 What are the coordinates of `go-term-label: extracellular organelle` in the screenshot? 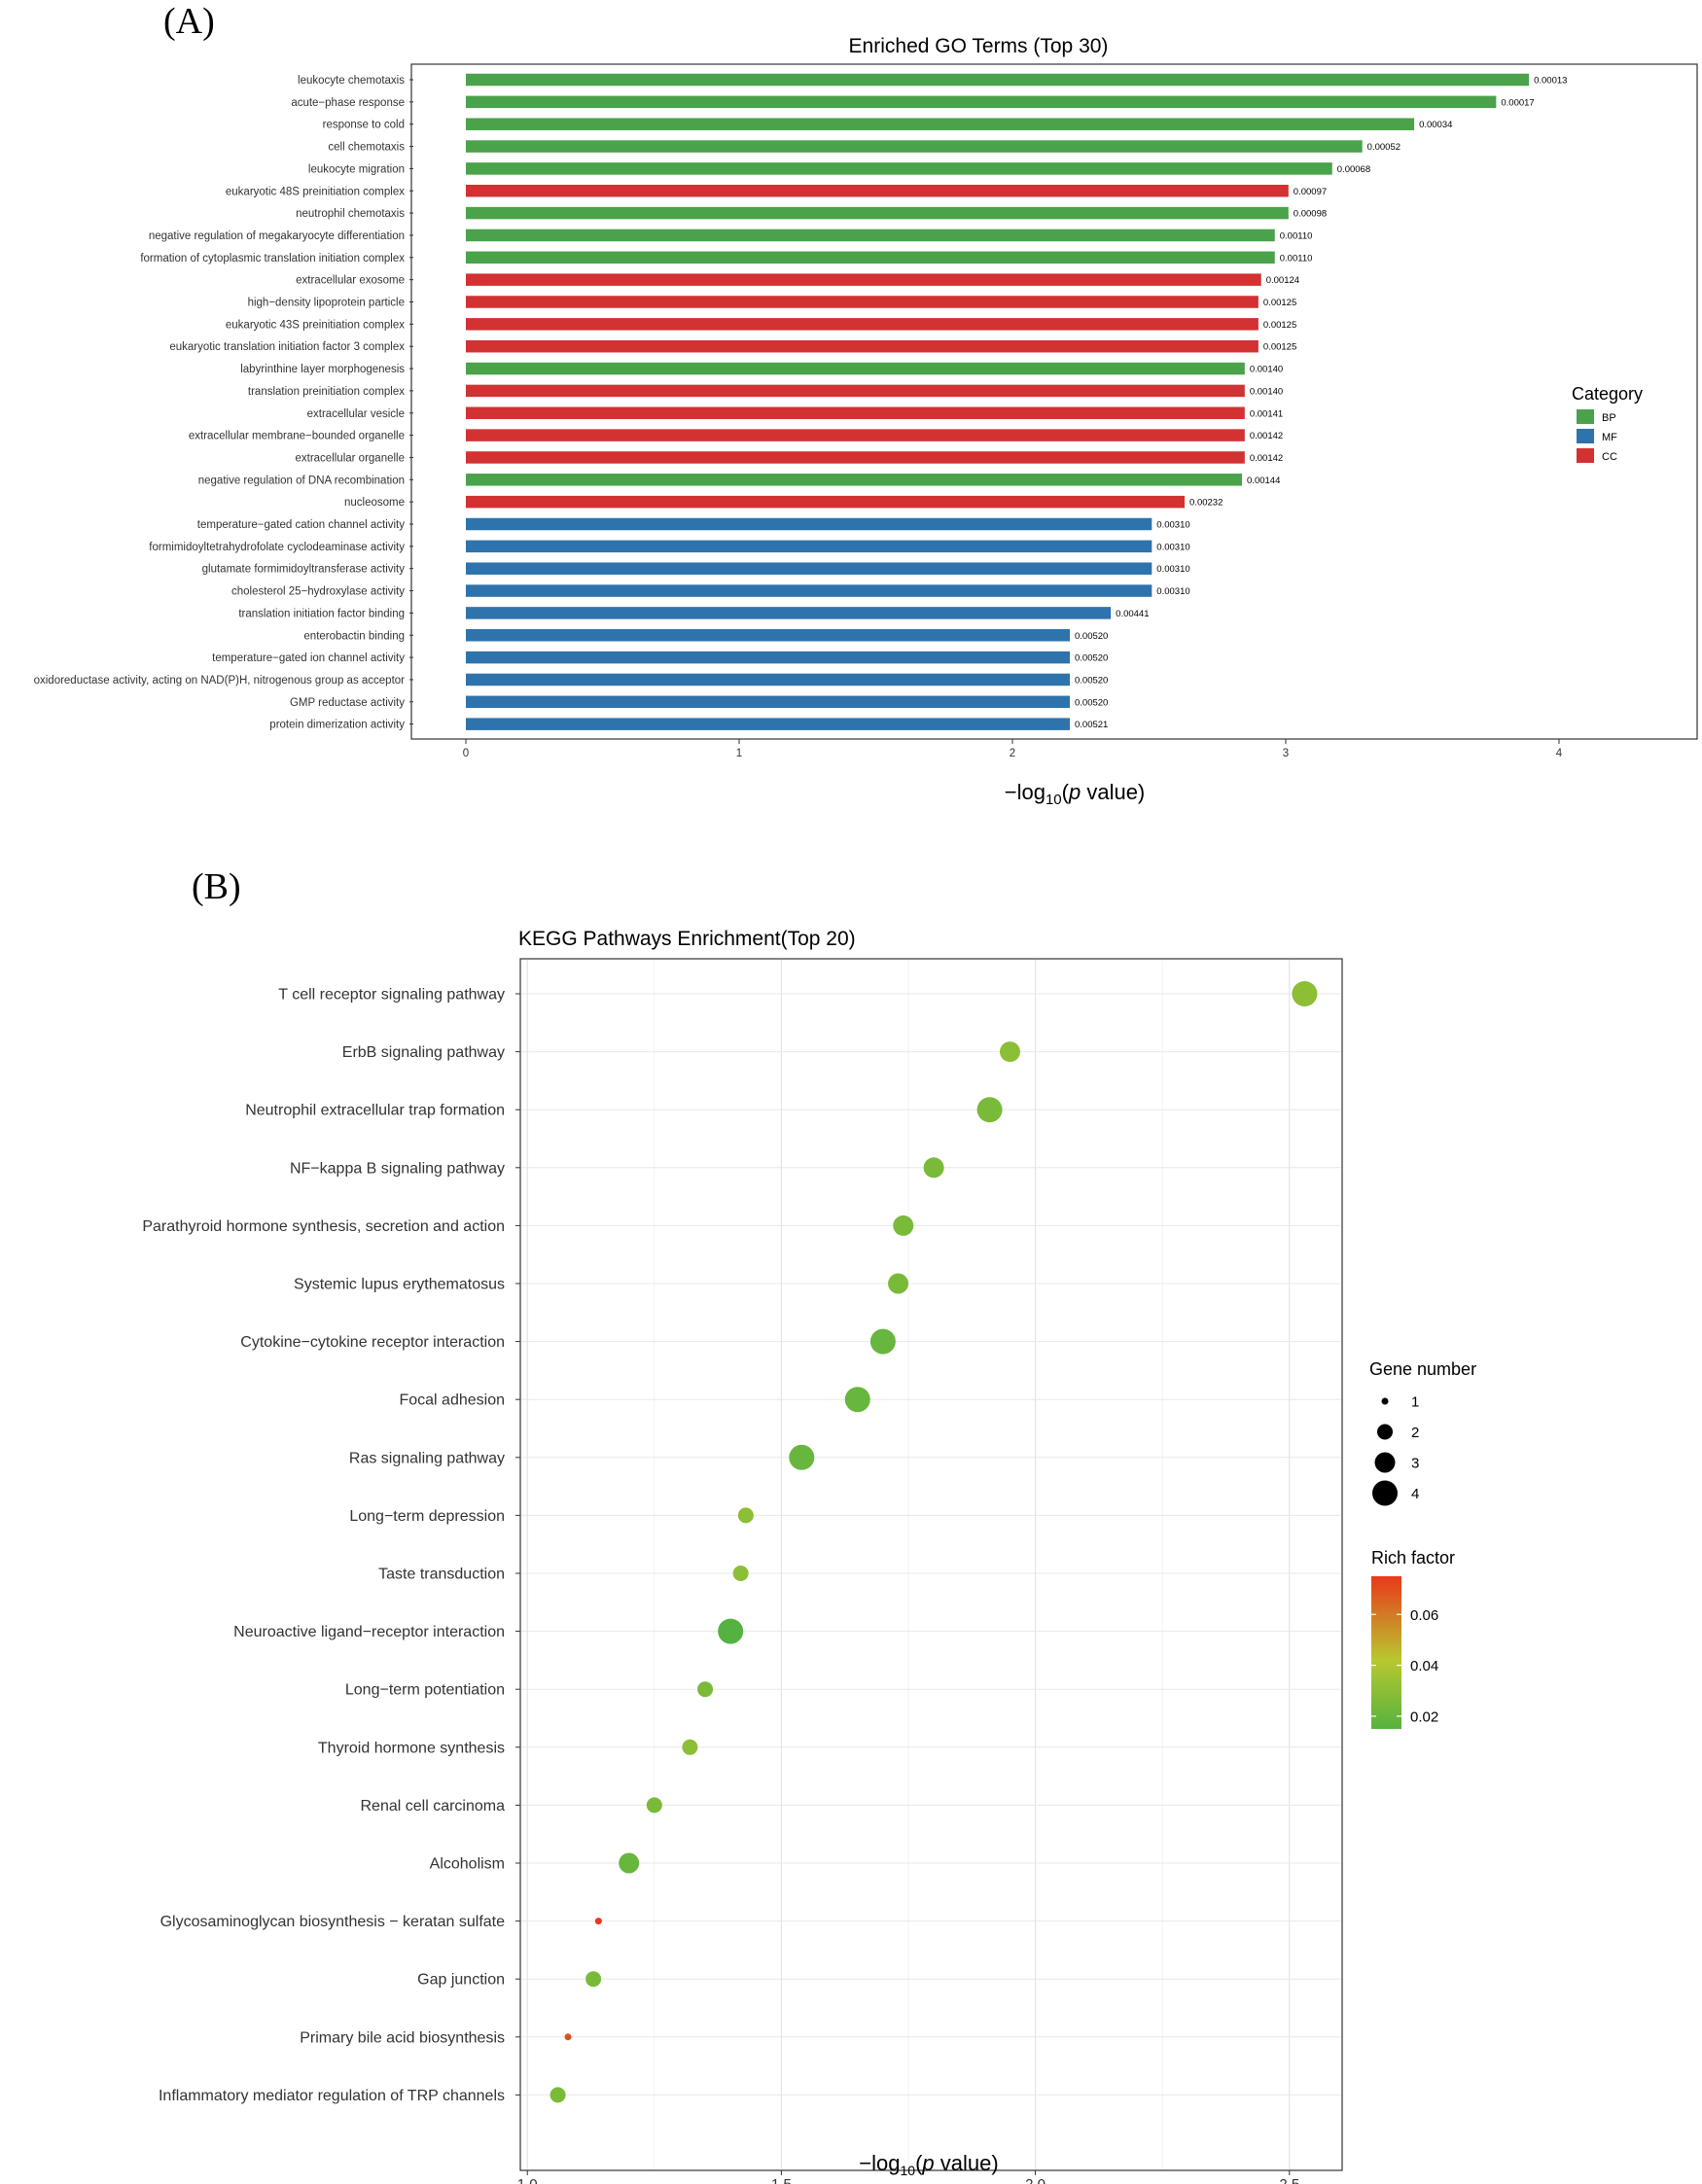 It's located at (350, 458).